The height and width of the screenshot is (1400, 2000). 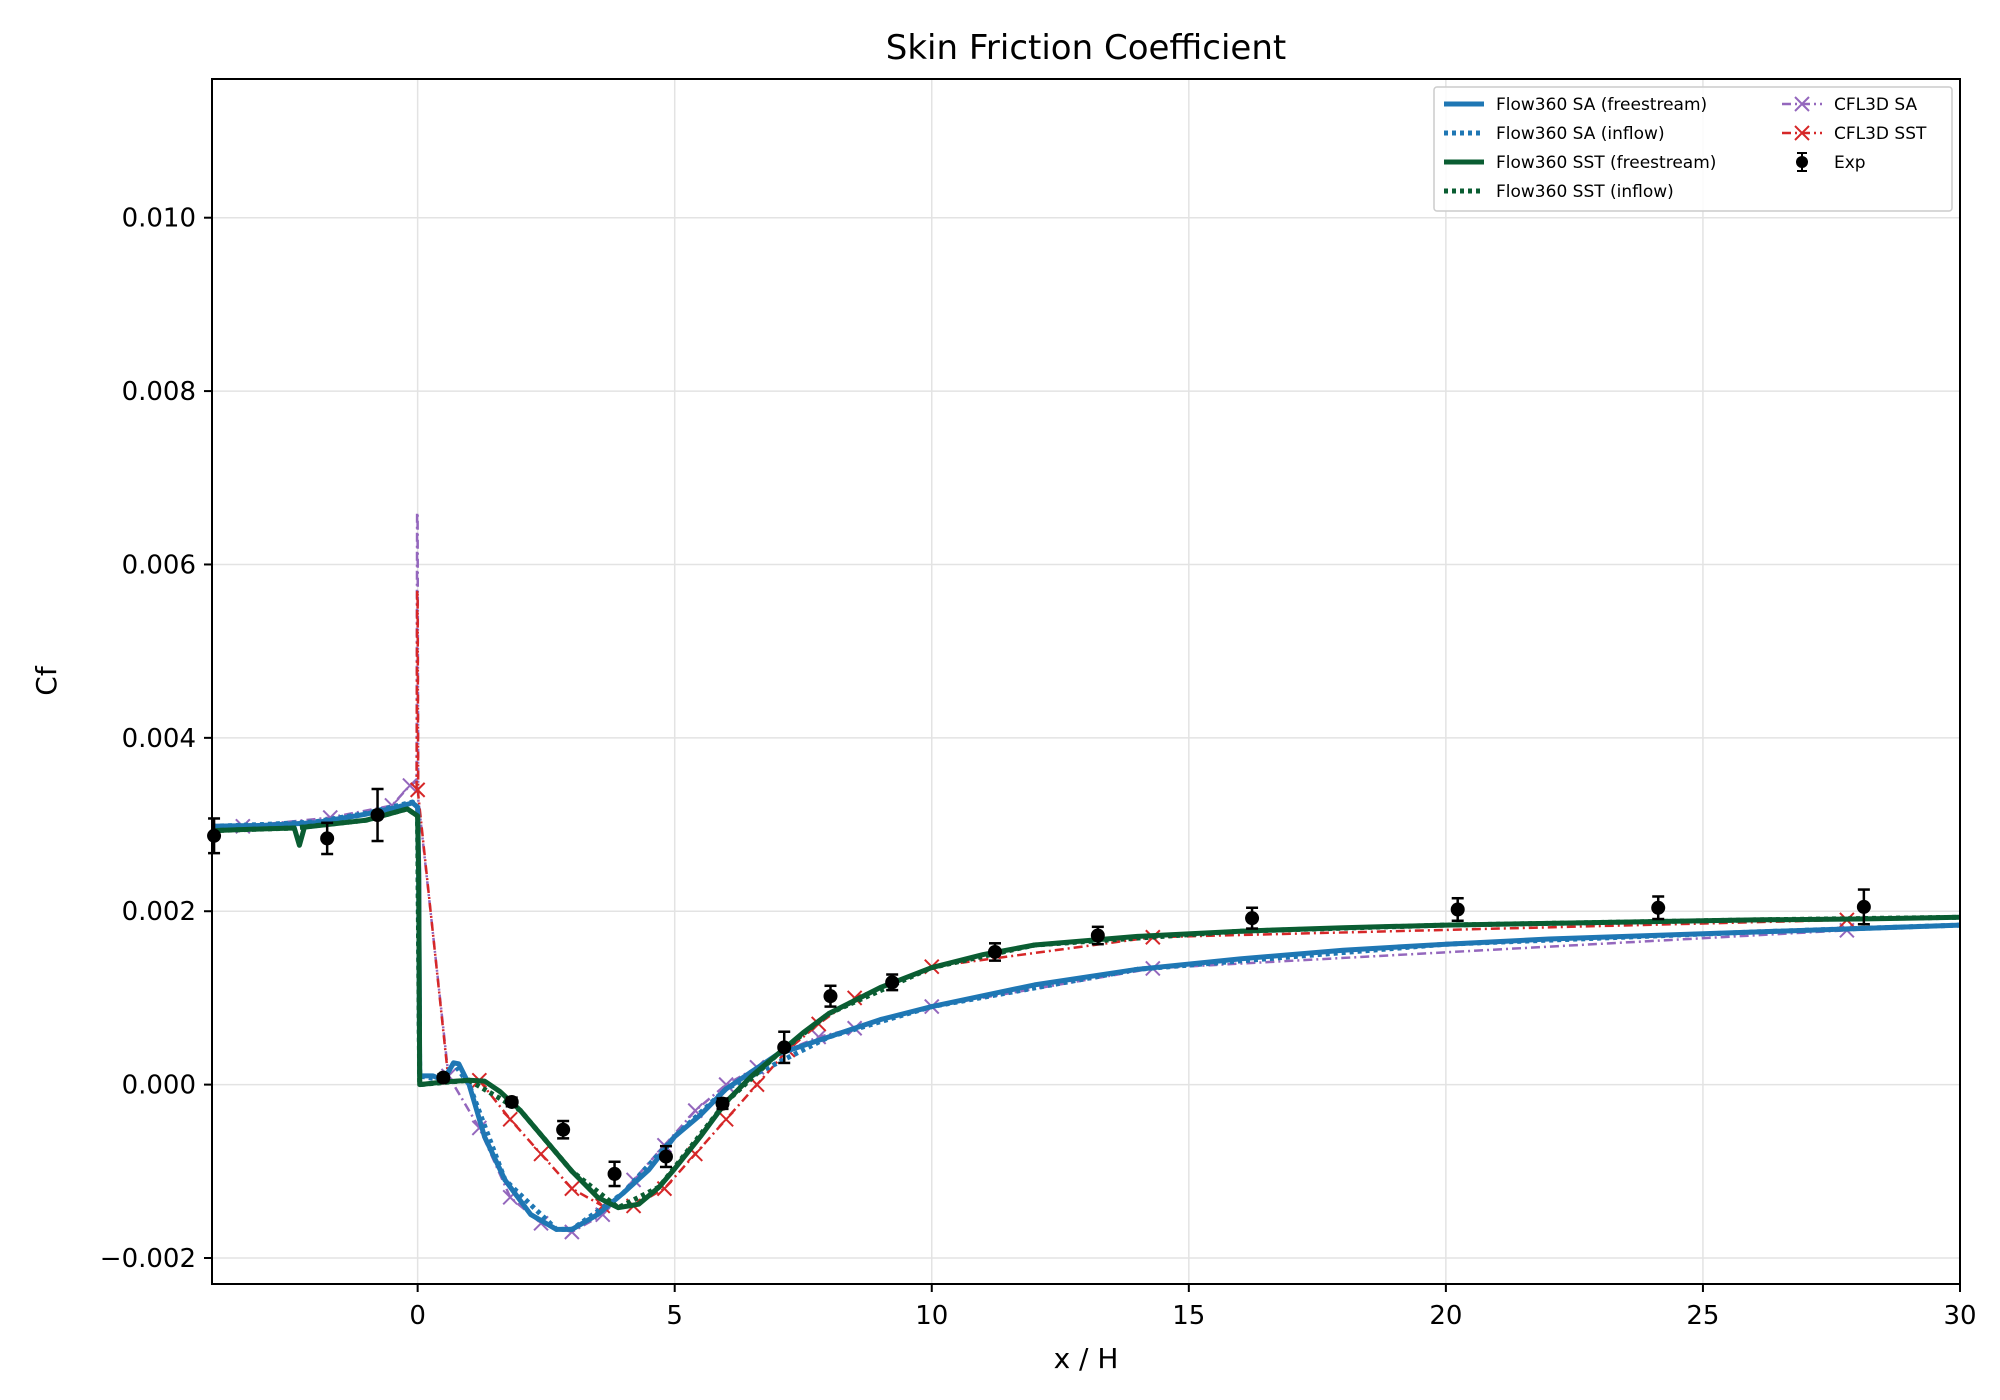 I want to click on x-tick-label: 30, so click(x=1959, y=1316).